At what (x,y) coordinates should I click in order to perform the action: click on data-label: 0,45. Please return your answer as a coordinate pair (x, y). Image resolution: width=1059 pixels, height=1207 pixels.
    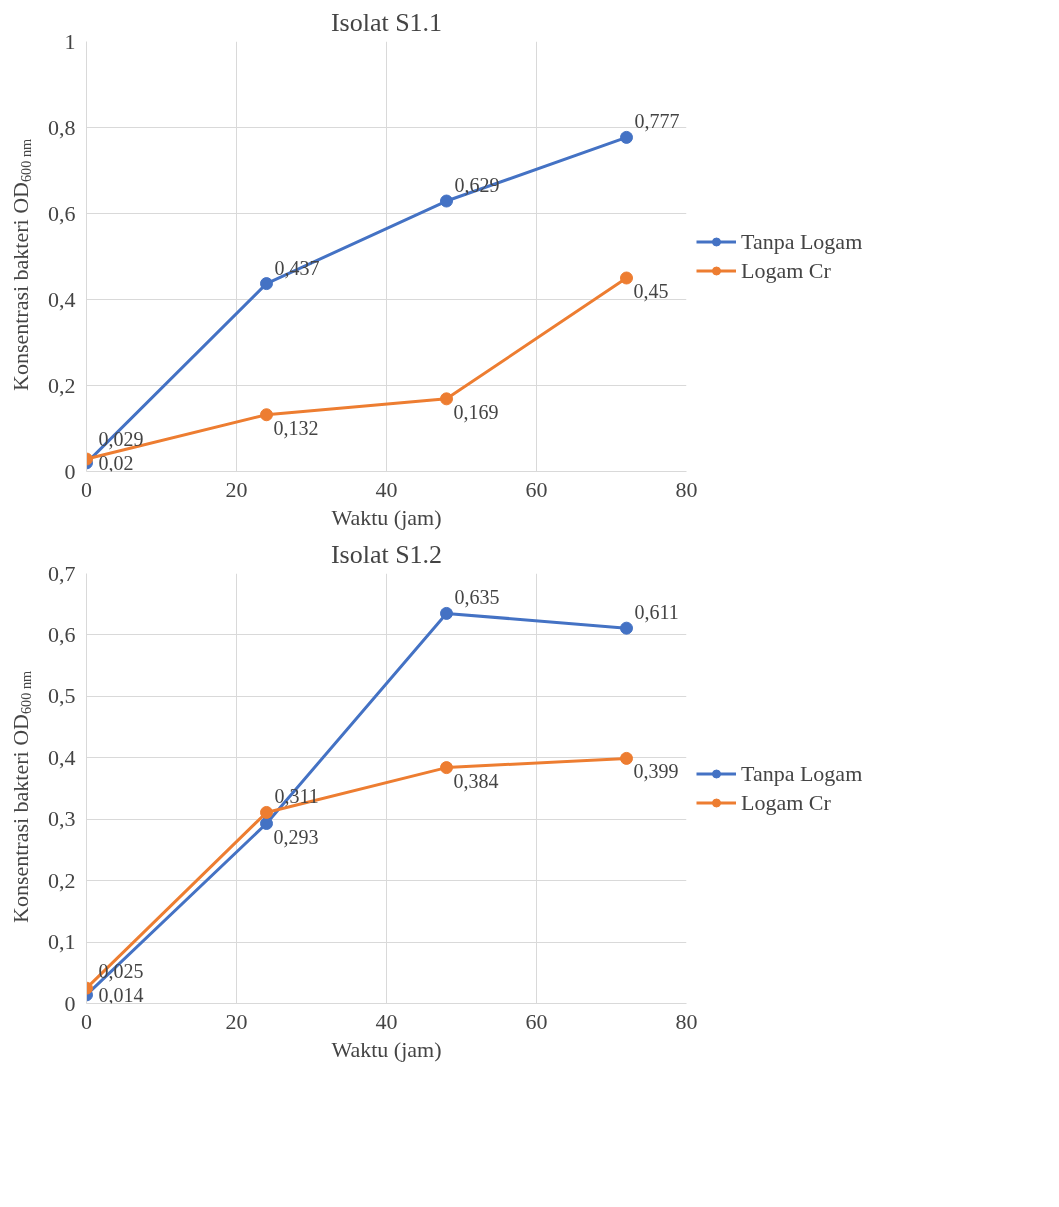
    Looking at the image, I should click on (651, 291).